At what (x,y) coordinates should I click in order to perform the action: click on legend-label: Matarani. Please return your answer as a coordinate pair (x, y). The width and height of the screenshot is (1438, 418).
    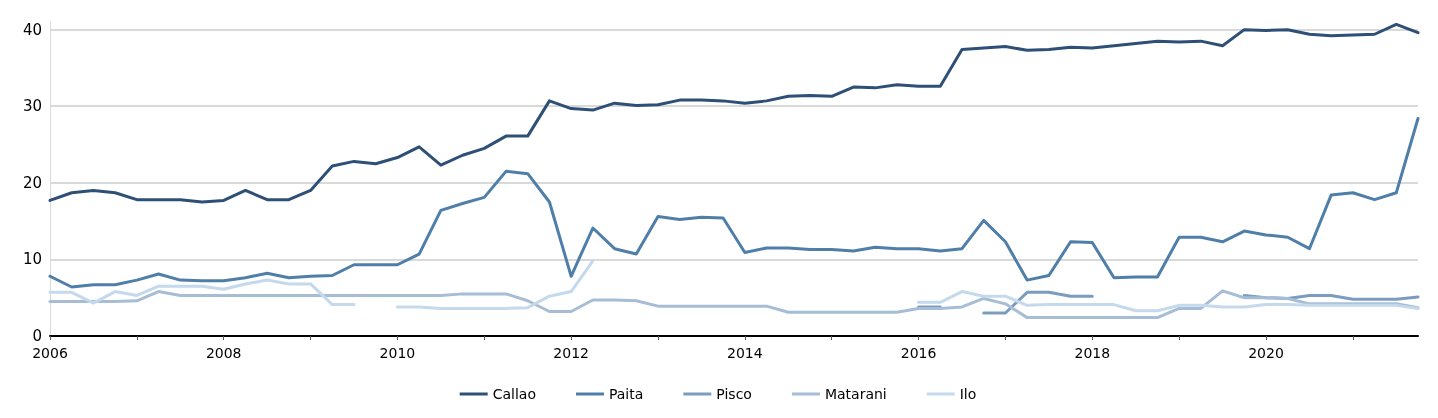
    Looking at the image, I should click on (855, 394).